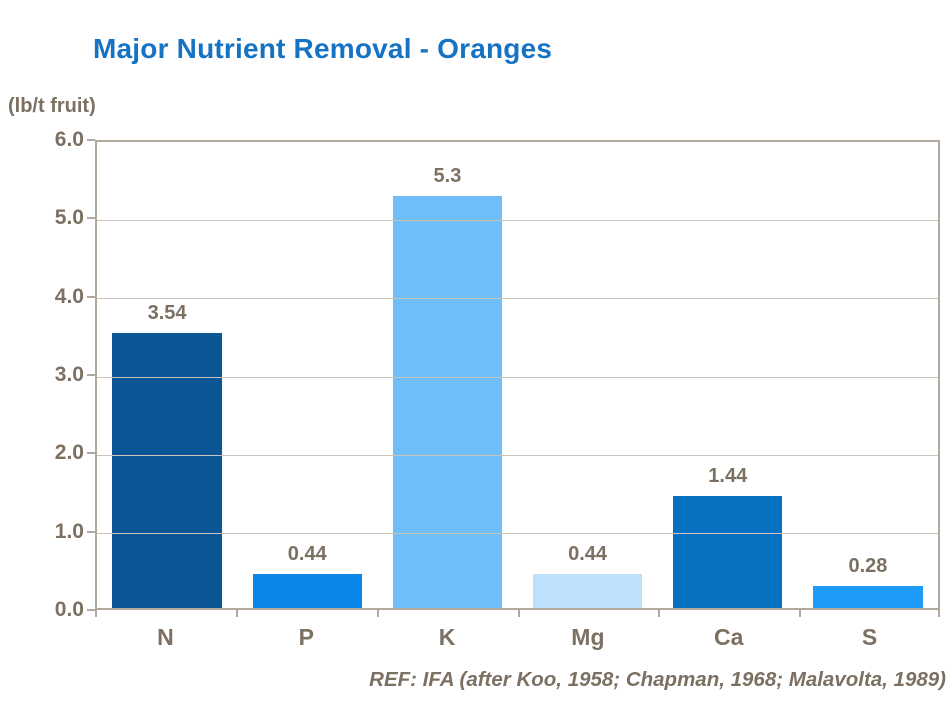  I want to click on bar-Ca, so click(728, 552).